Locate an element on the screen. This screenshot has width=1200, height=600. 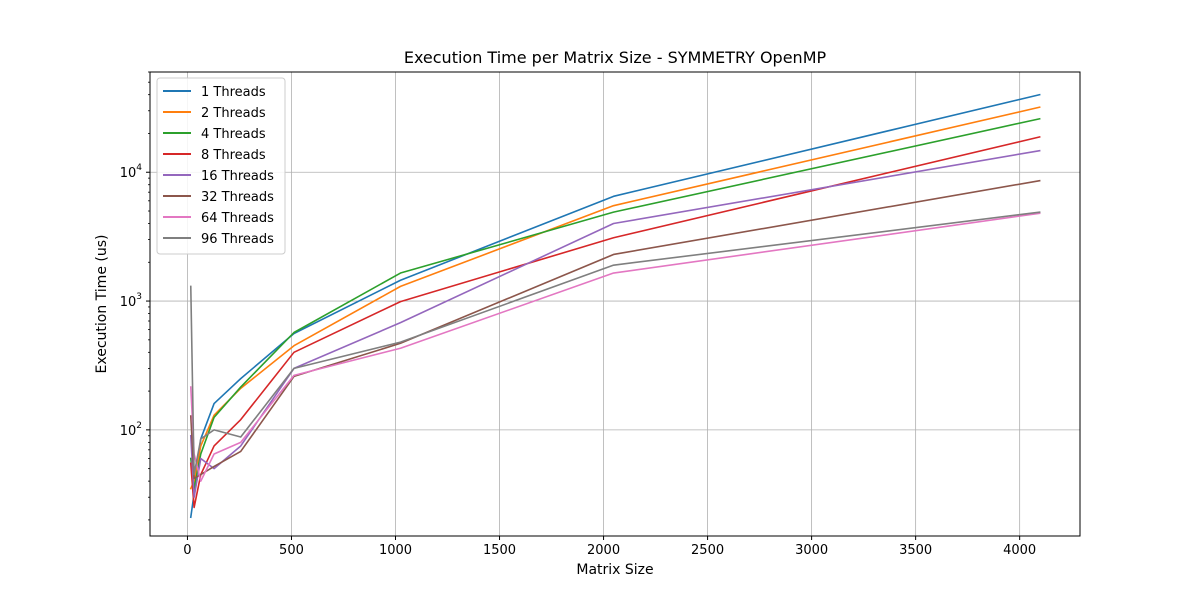
y-axis-label: Execution Time (us) is located at coordinates (102, 304).